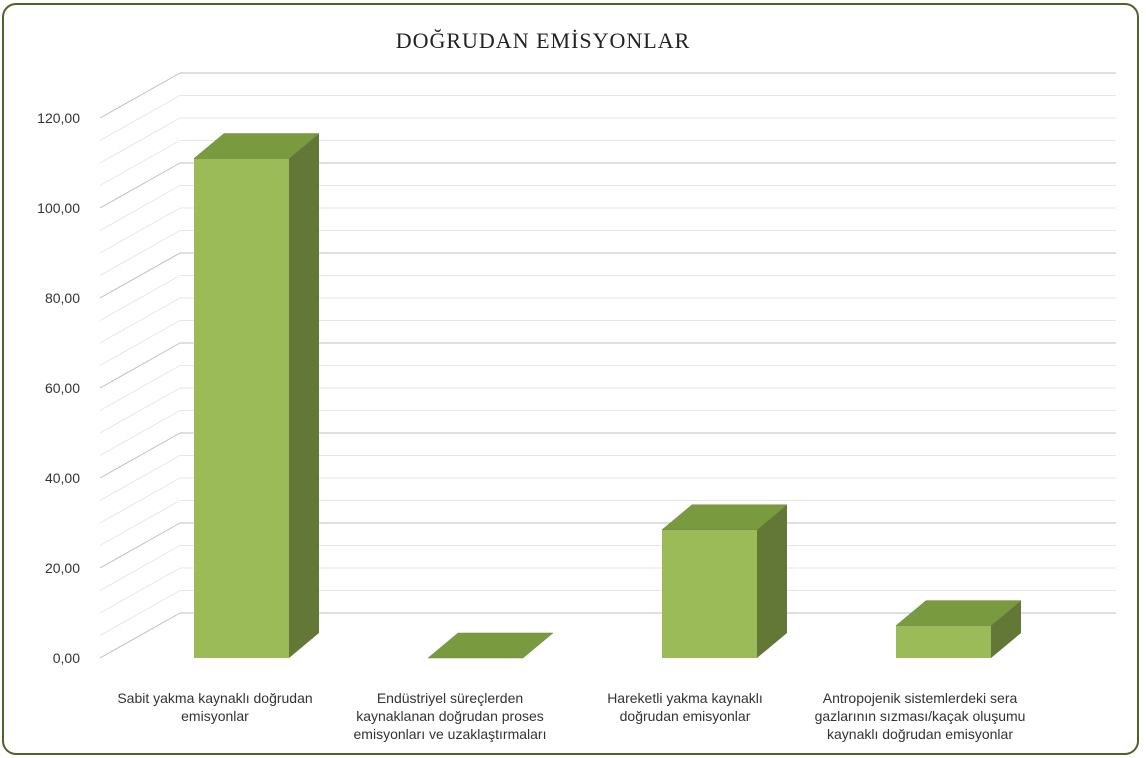  I want to click on y-tick-label: 40,00, so click(62, 478).